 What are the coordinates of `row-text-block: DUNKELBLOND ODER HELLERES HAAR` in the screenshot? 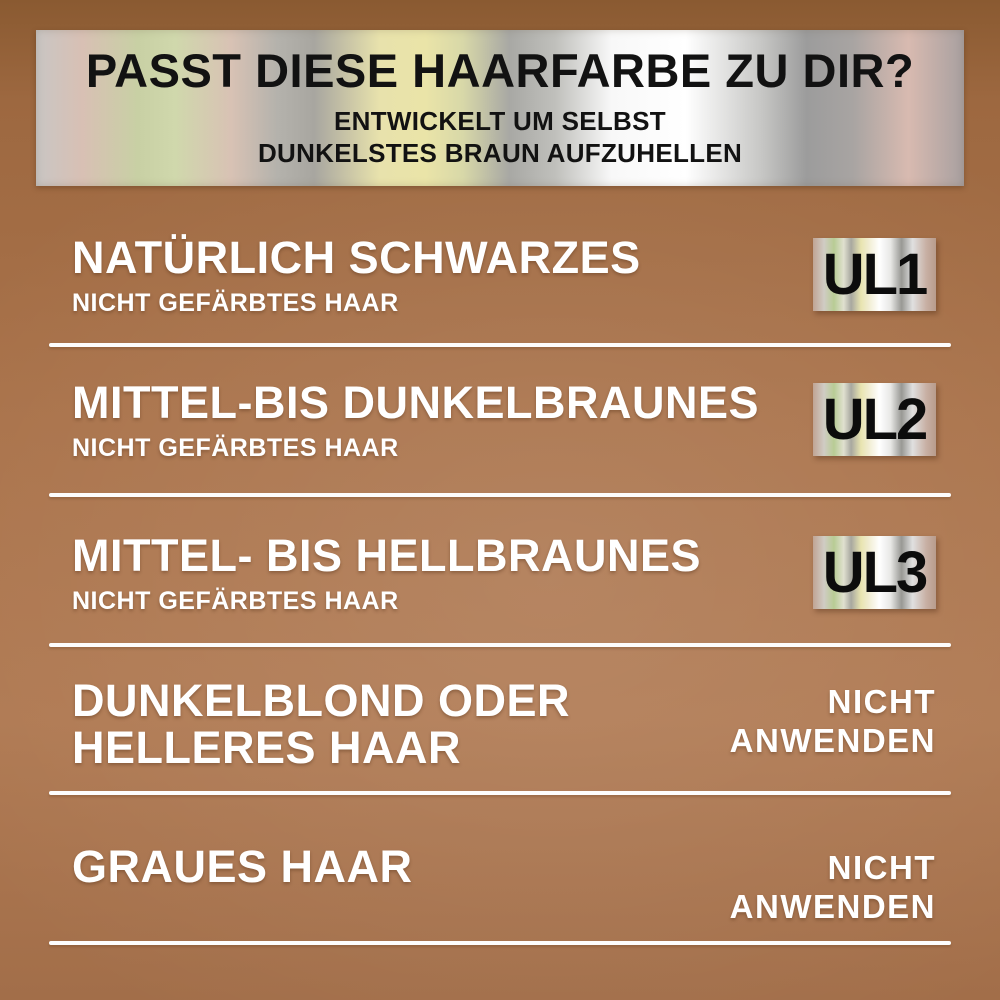 It's located at (321, 724).